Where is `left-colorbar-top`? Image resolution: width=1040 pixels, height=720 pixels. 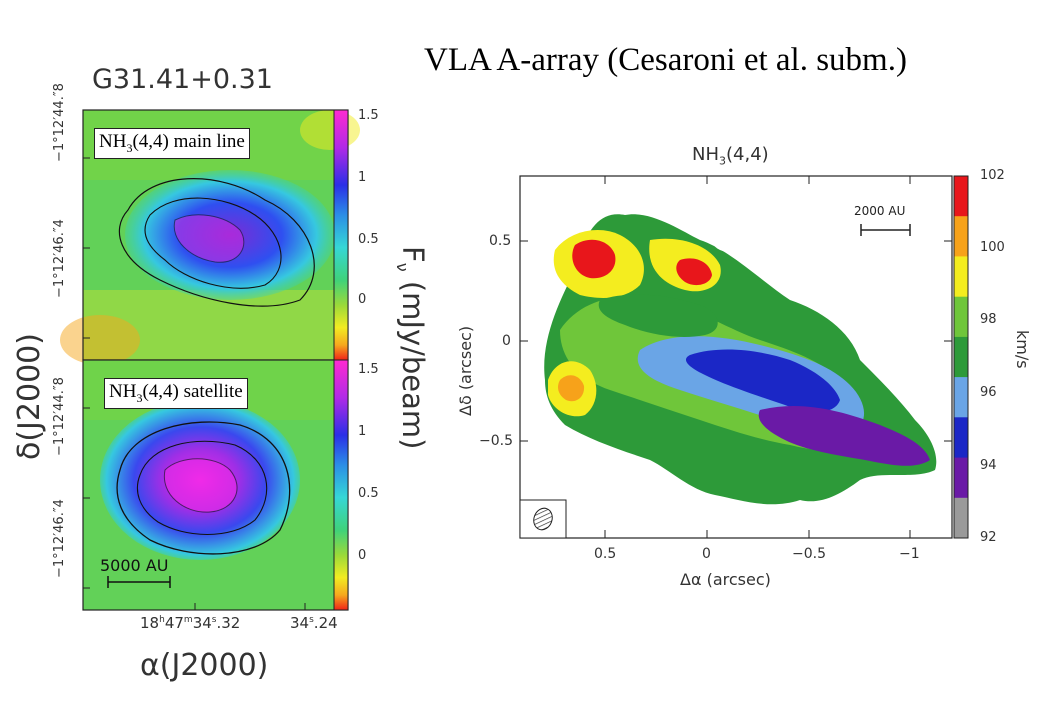
left-colorbar-top is located at coordinates (341, 235).